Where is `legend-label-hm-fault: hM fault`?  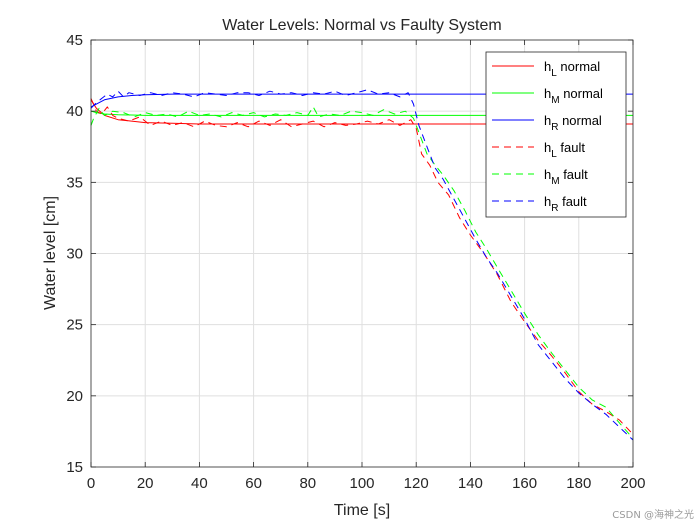 legend-label-hm-fault: hM fault is located at coordinates (566, 177).